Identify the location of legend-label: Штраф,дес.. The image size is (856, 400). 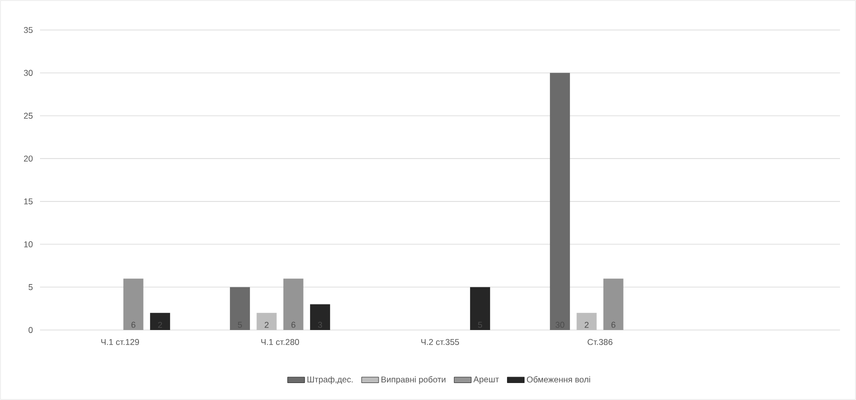
(330, 380).